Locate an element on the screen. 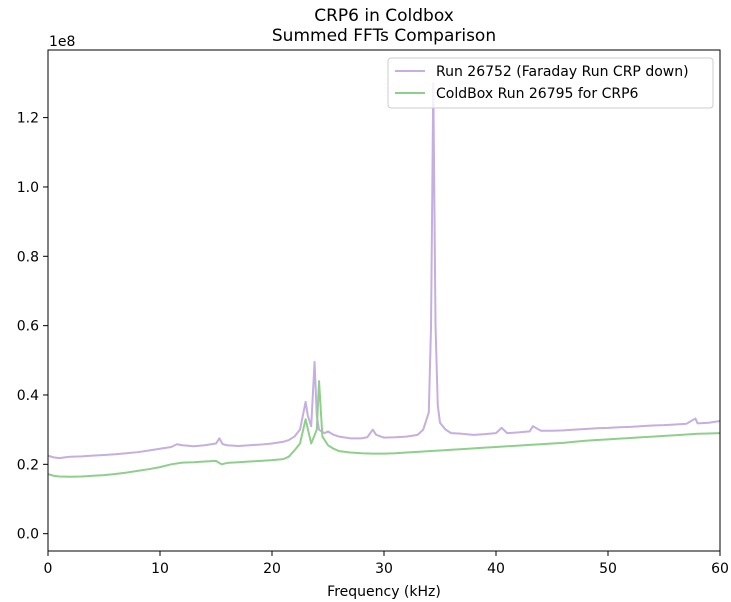  x-axis-ticks: 0 10 20 30 40 50 60 is located at coordinates (386, 564).